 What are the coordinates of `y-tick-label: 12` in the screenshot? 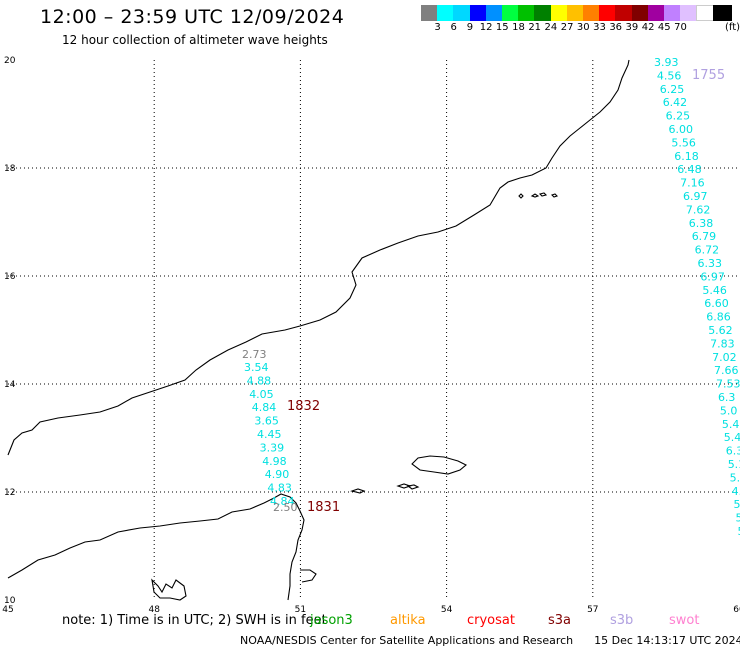 It's located at (9, 493).